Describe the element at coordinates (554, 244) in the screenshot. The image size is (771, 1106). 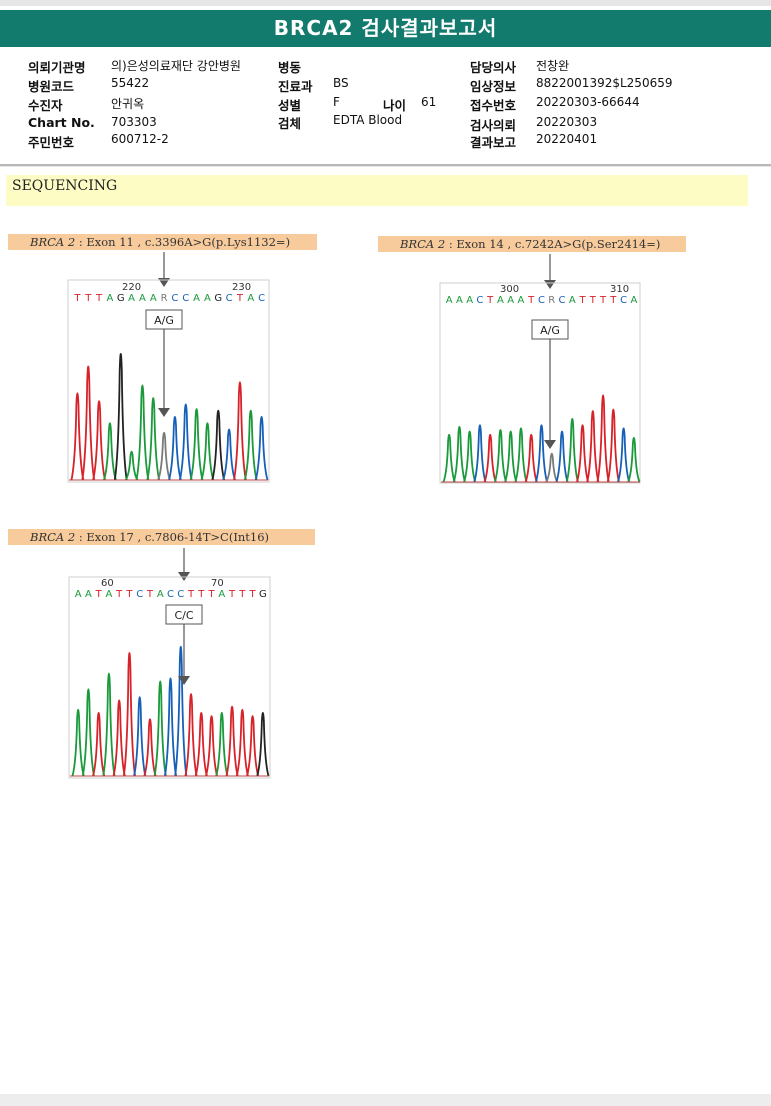
I see `variant-detail: : Exon 14 , c.7242A>G(p.Ser2414=)` at that location.